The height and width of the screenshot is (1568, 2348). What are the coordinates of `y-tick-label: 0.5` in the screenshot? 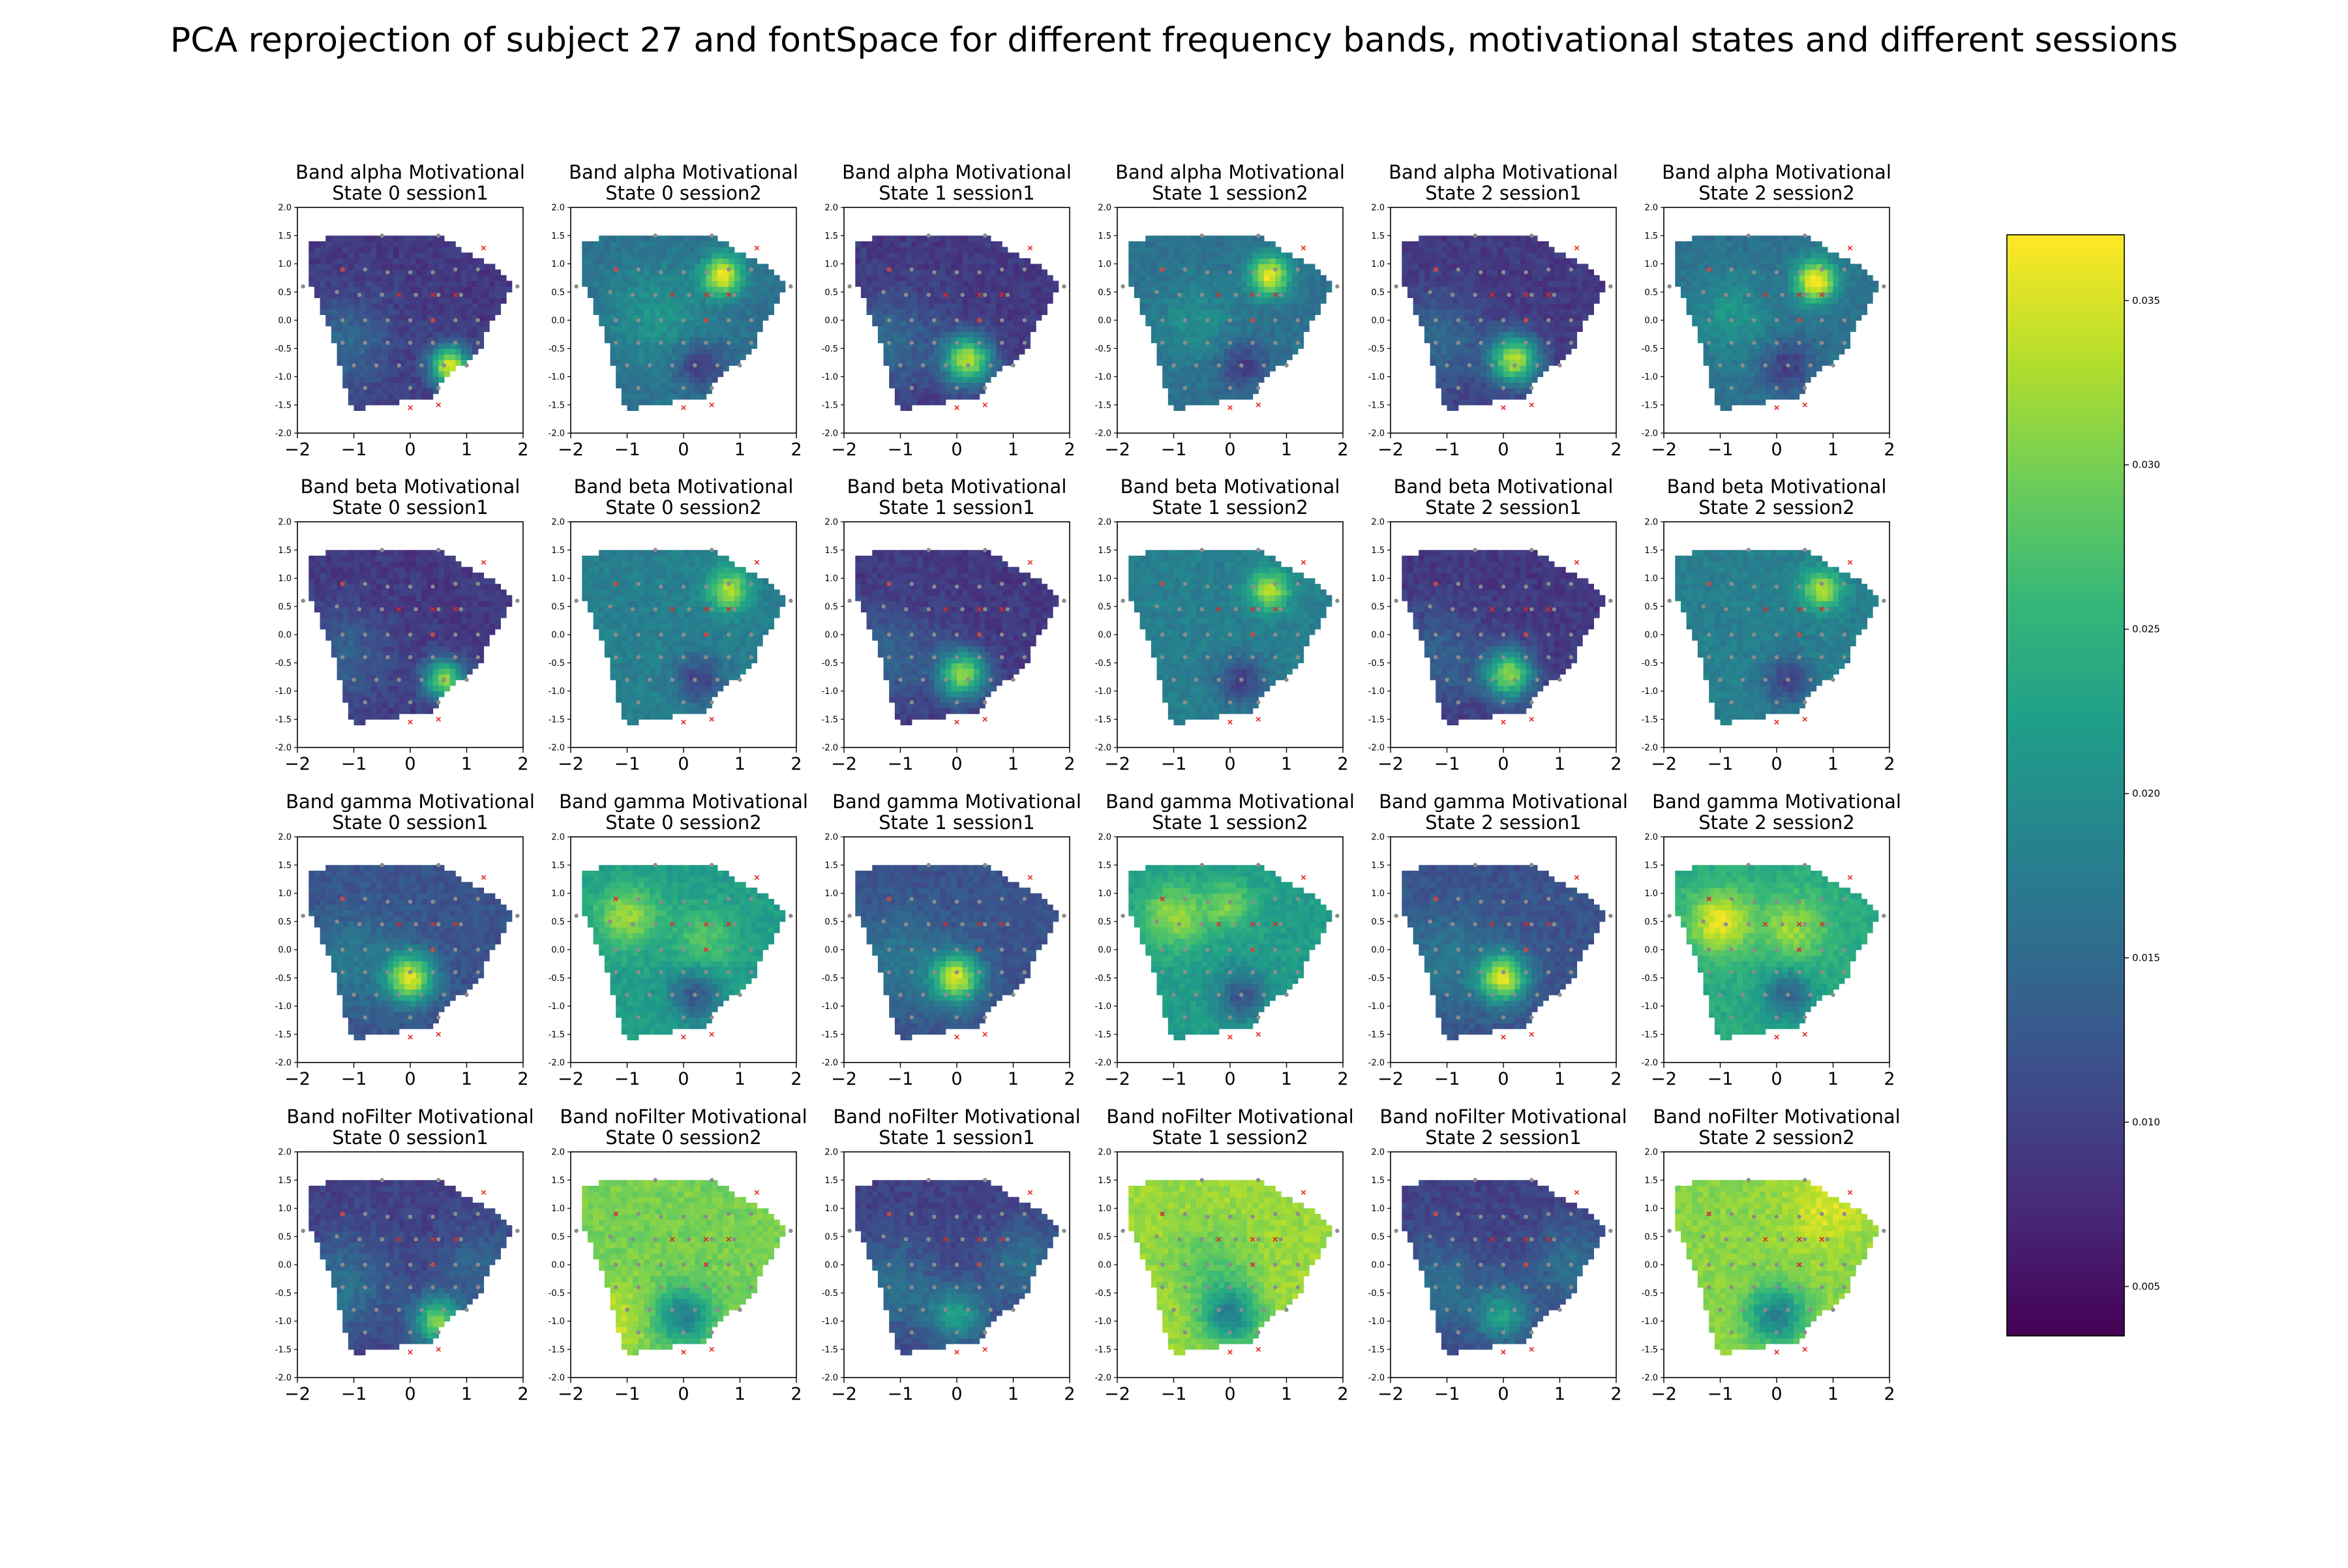 It's located at (1104, 292).